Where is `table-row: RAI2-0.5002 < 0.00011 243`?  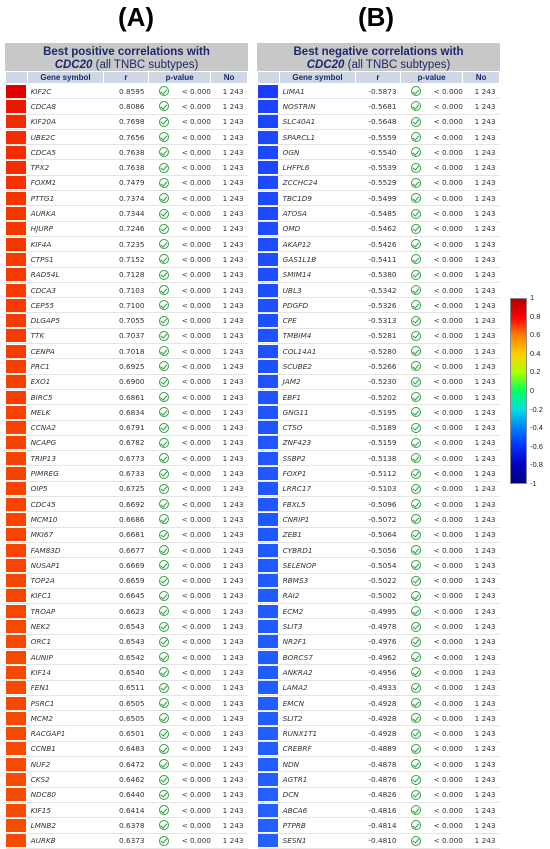 table-row: RAI2-0.5002 < 0.00011 243 is located at coordinates (378, 596).